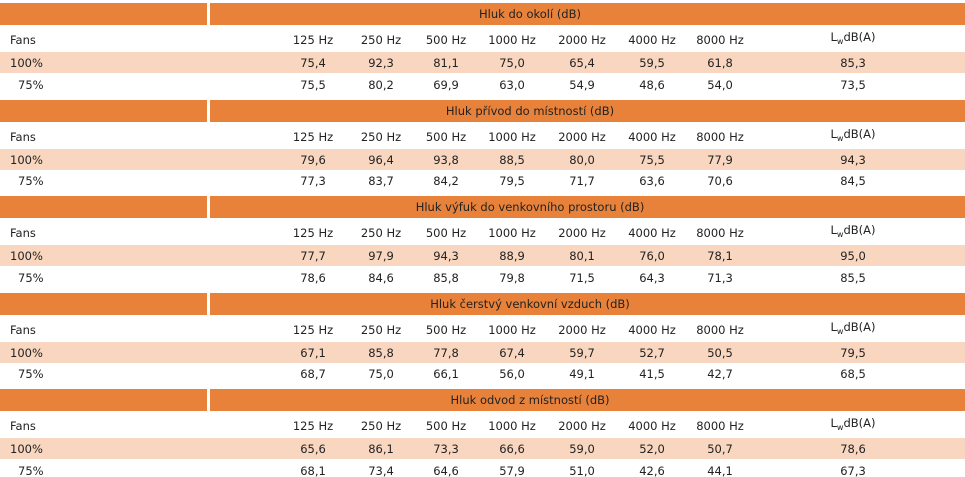 The height and width of the screenshot is (477, 965). I want to click on cell: 66,1, so click(446, 374).